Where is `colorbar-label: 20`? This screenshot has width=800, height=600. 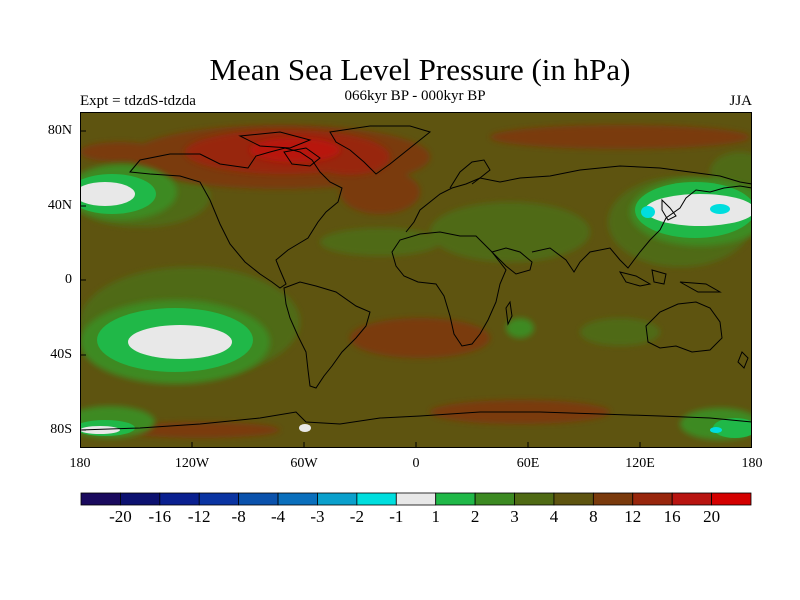 colorbar-label: 20 is located at coordinates (712, 516).